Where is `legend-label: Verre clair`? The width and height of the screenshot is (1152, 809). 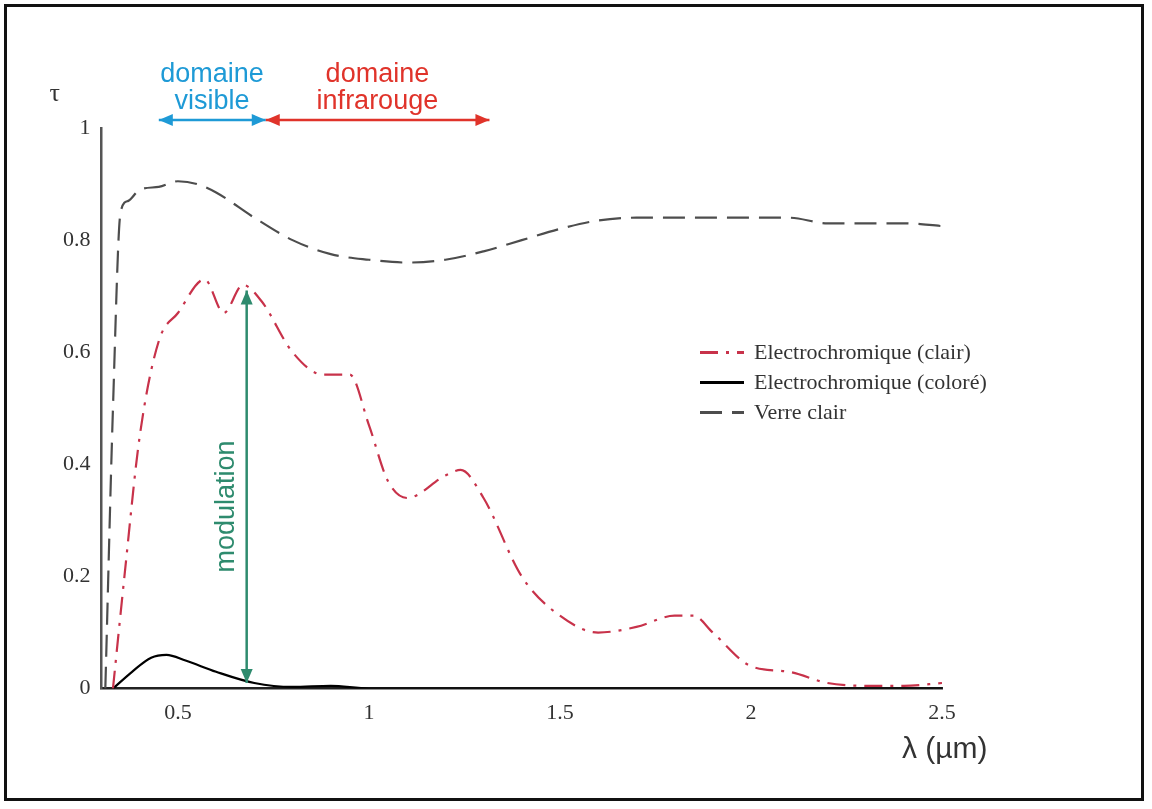 legend-label: Verre clair is located at coordinates (800, 412).